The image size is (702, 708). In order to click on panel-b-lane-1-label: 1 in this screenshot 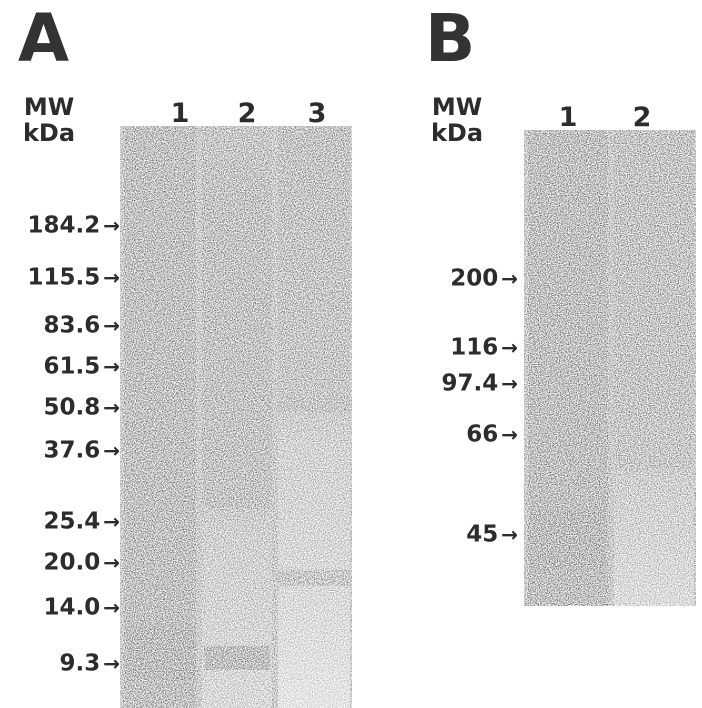, I will do `click(568, 117)`.